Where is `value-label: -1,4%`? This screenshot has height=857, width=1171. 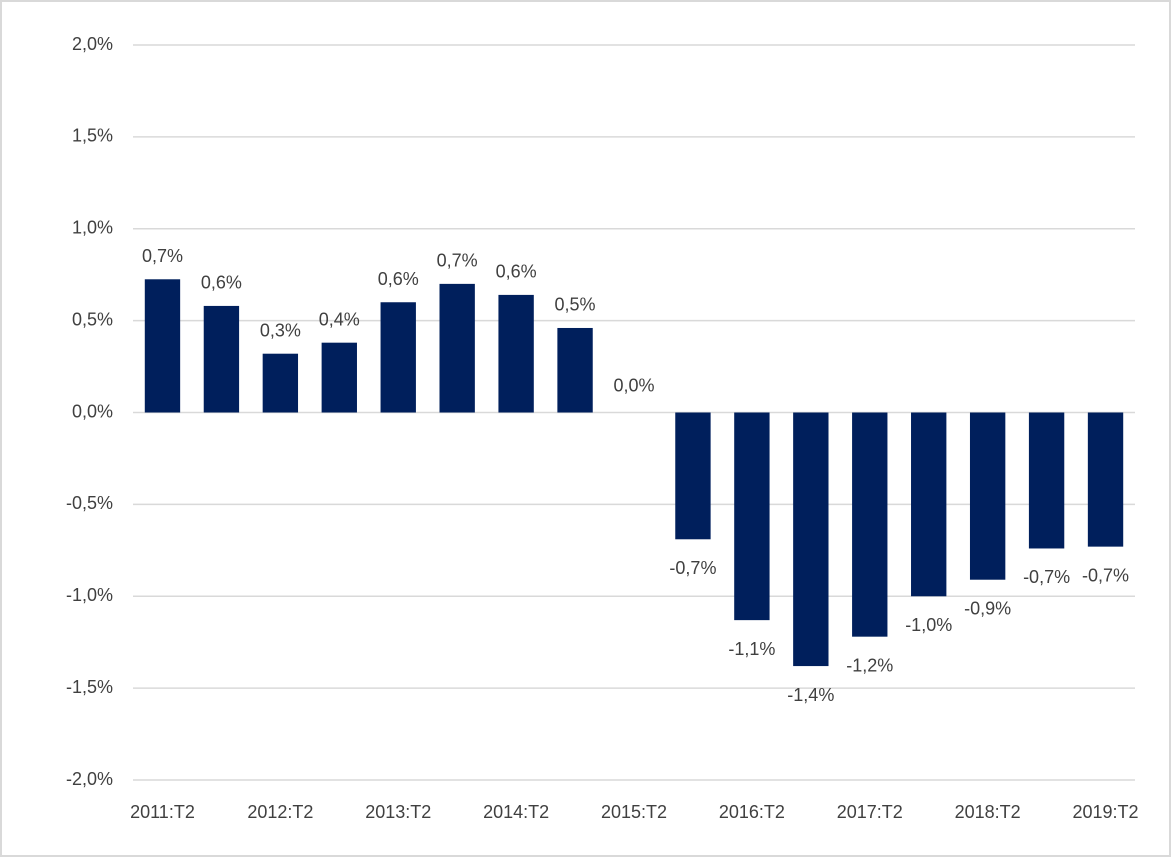 value-label: -1,4% is located at coordinates (810, 695).